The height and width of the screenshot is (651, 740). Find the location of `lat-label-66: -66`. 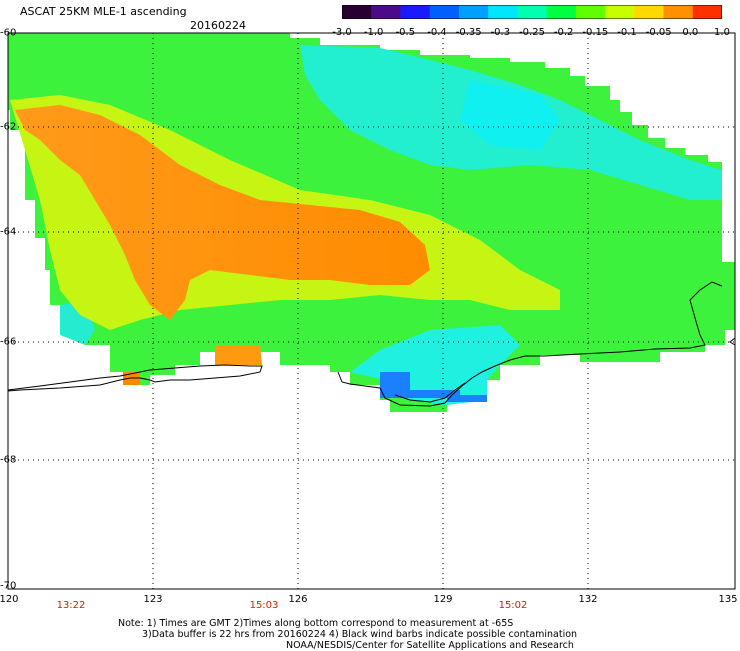

lat-label-66: -66 is located at coordinates (8, 342).